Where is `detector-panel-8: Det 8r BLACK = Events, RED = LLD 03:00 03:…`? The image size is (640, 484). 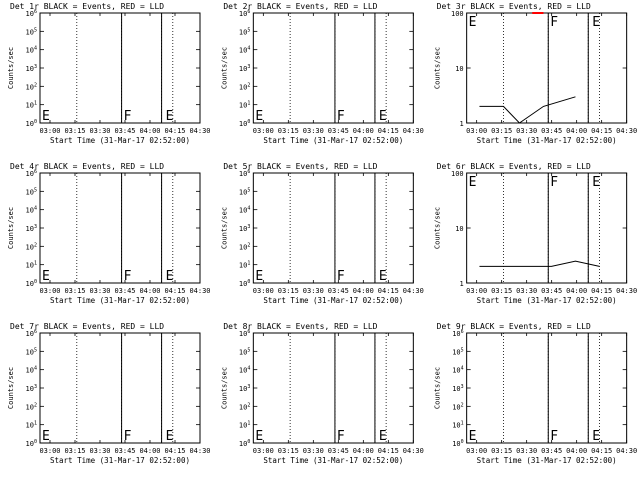 detector-panel-8: Det 8r BLACK = Events, RED = LLD 03:00 03:… is located at coordinates (322, 393).